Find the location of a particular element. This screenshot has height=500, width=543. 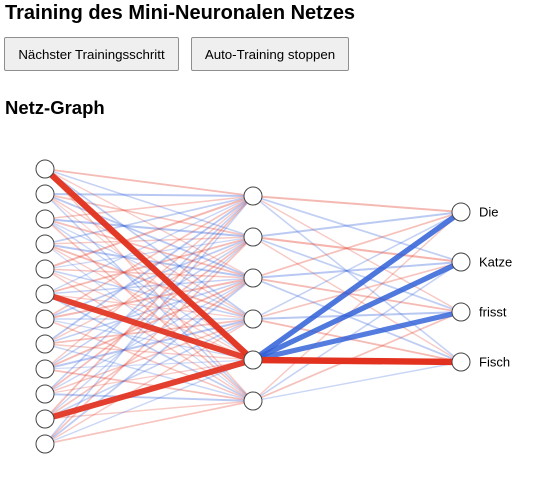

output-label: Fisch is located at coordinates (494, 362).